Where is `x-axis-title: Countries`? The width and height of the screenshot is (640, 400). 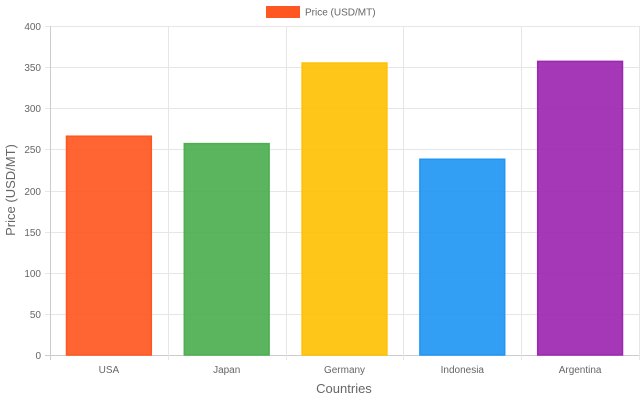
x-axis-title: Countries is located at coordinates (344, 388).